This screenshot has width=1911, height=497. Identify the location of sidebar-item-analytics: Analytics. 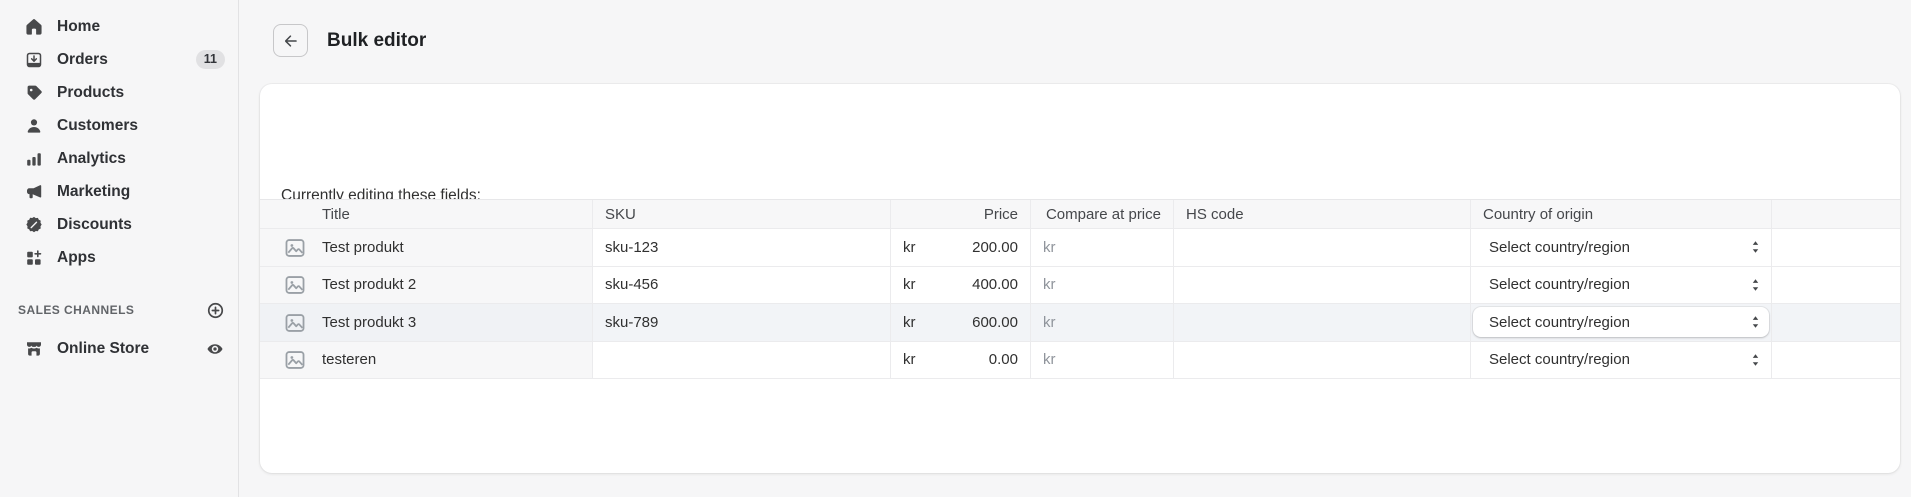
(119, 158).